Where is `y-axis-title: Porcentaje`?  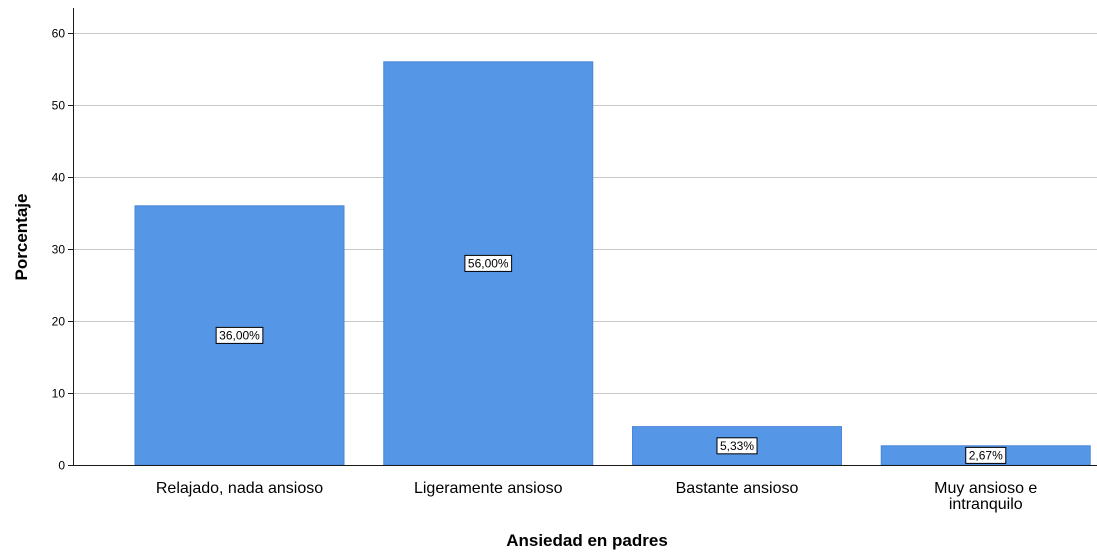 y-axis-title: Porcentaje is located at coordinates (21, 237).